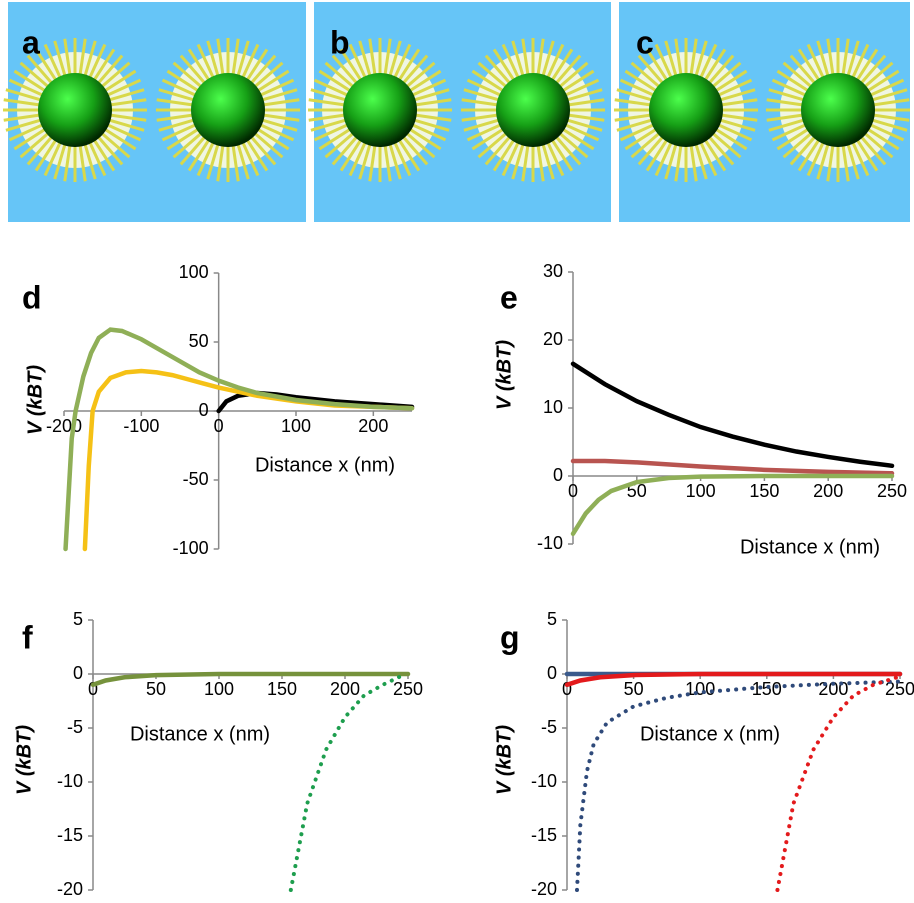 The image size is (914, 903). I want to click on y-tick-label: -20, so click(544, 889).